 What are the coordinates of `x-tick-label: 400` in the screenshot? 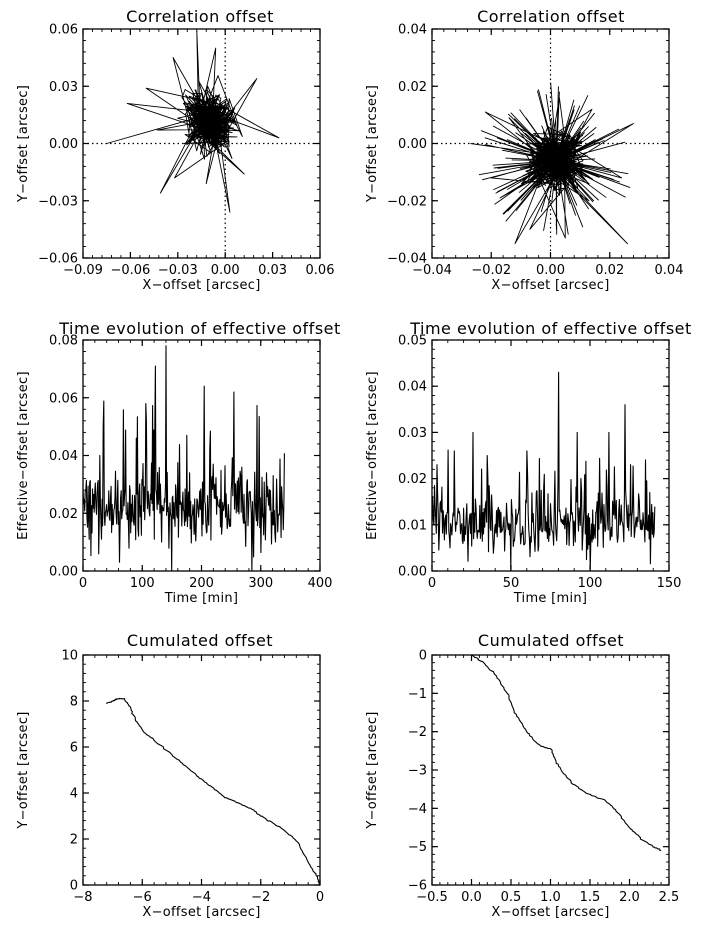 It's located at (320, 583).